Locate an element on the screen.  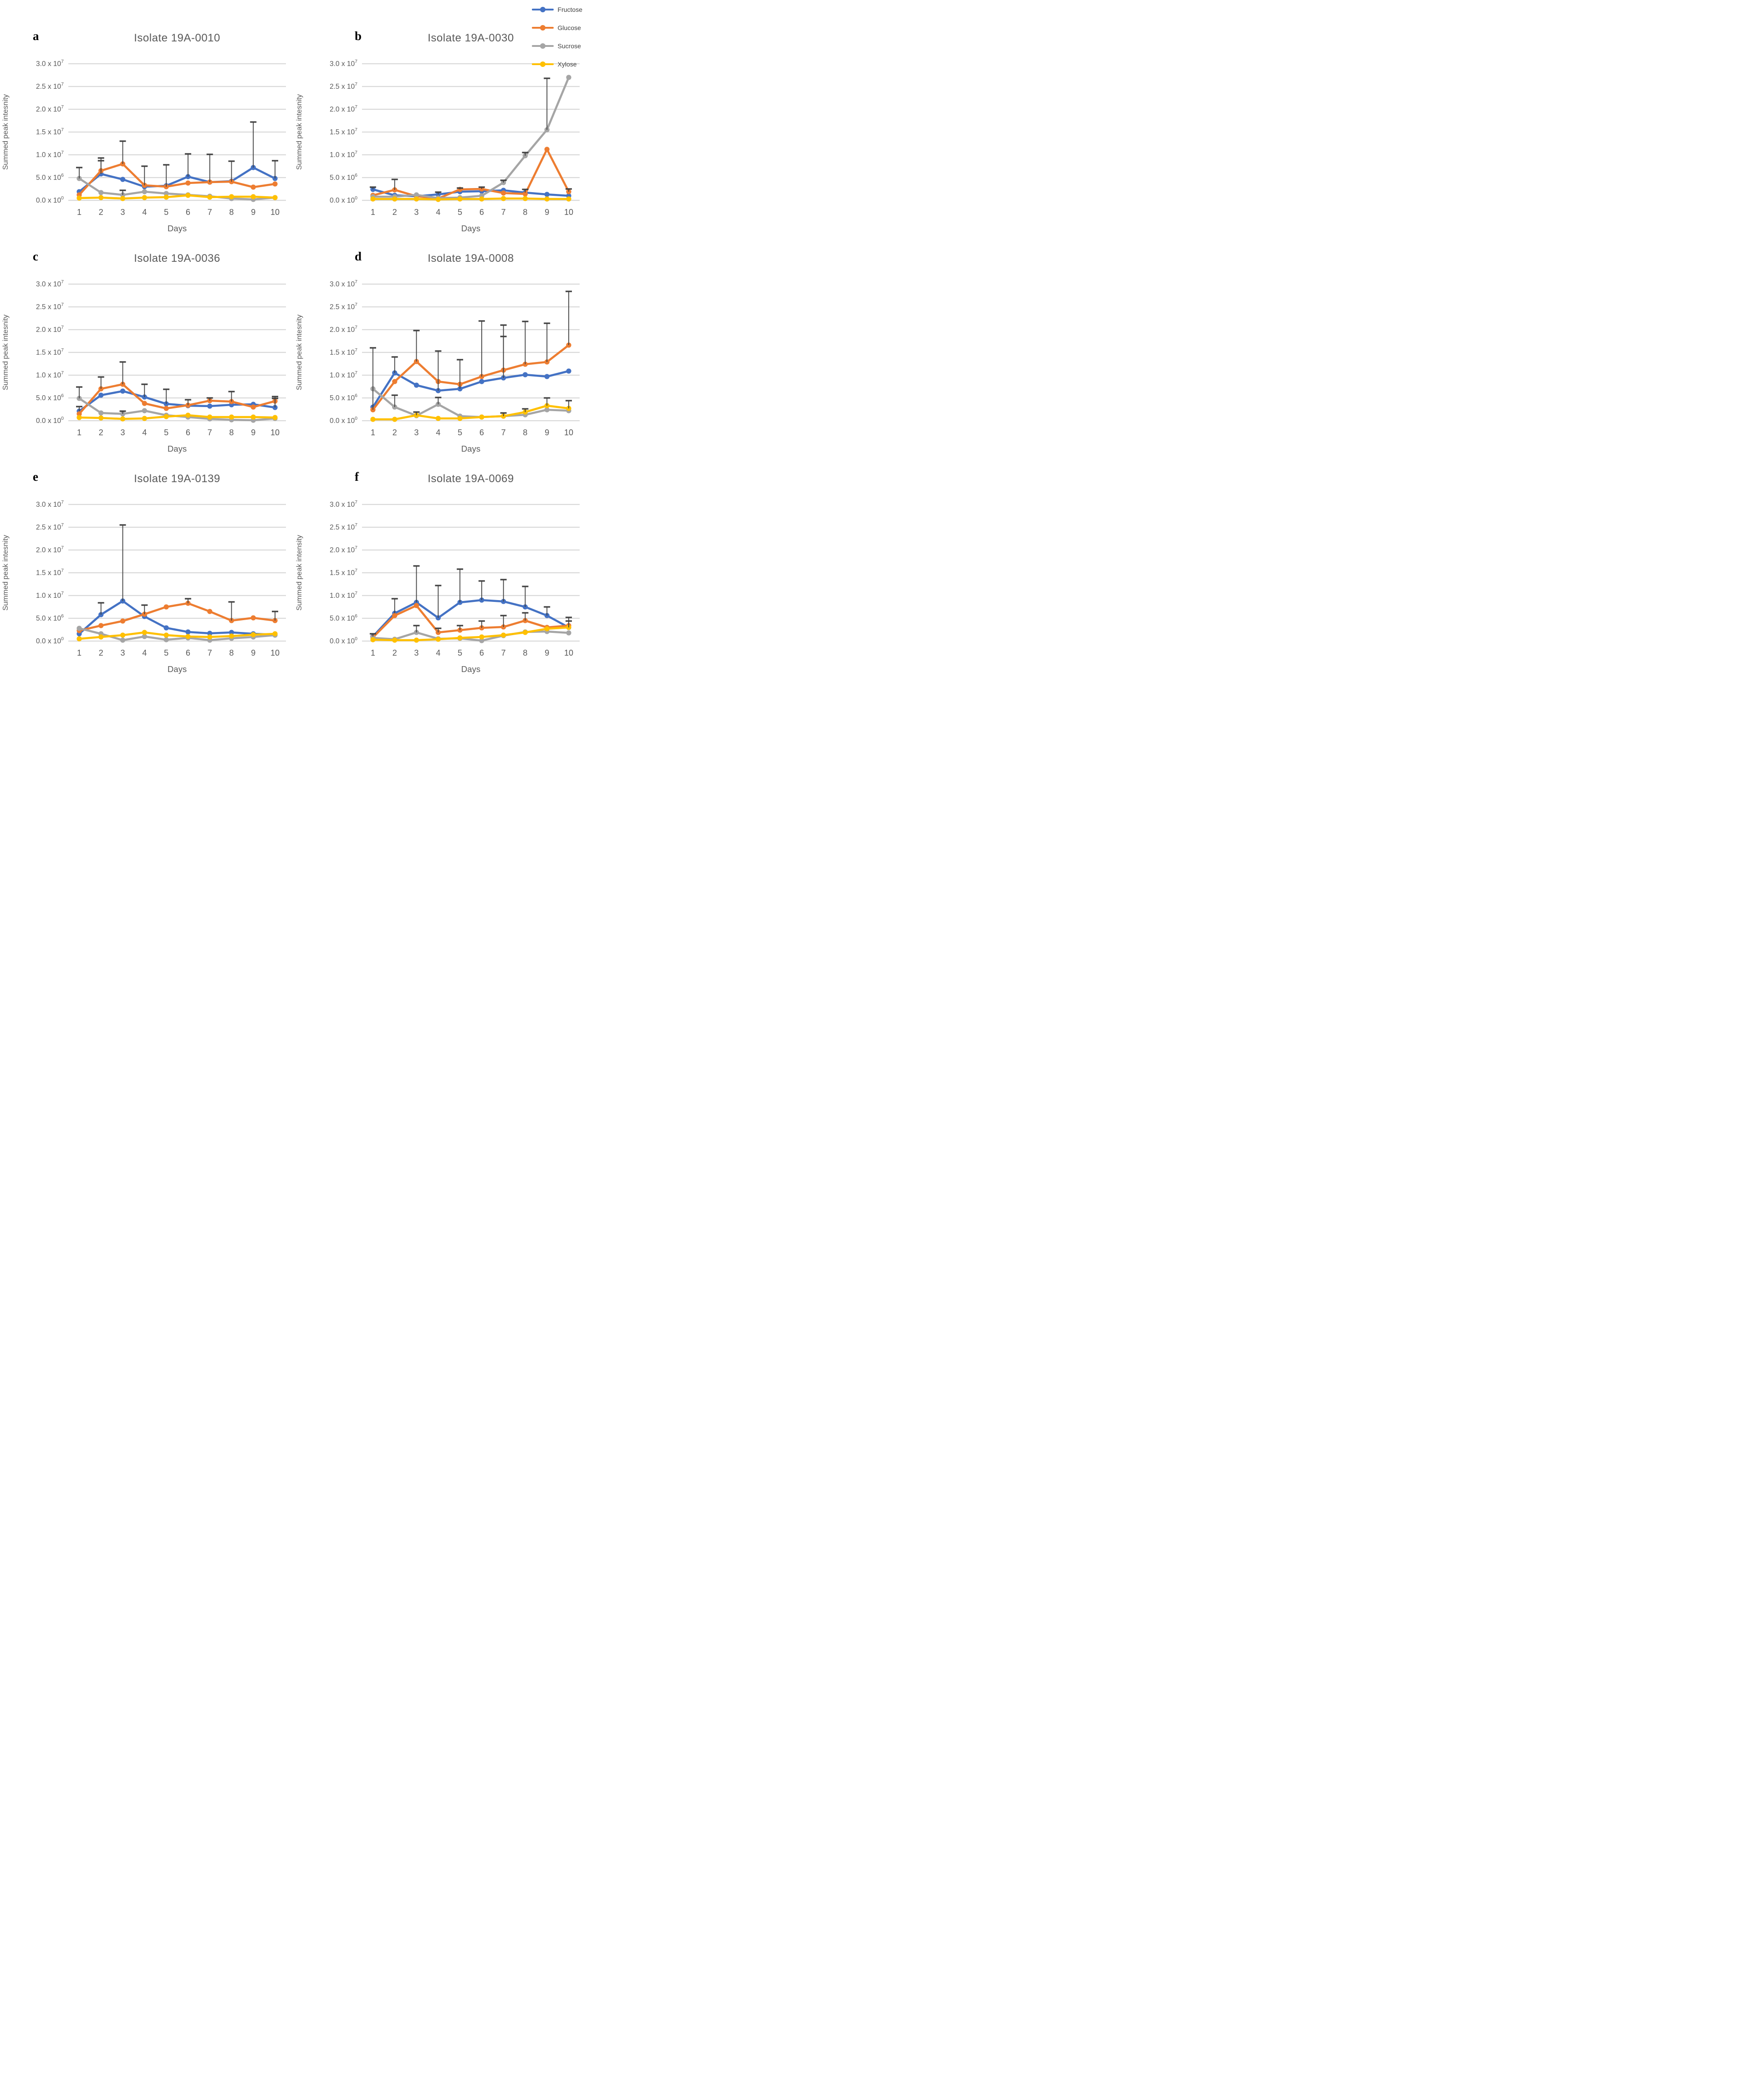
panel-title: Isolate 19A-0139 is located at coordinates (177, 479).